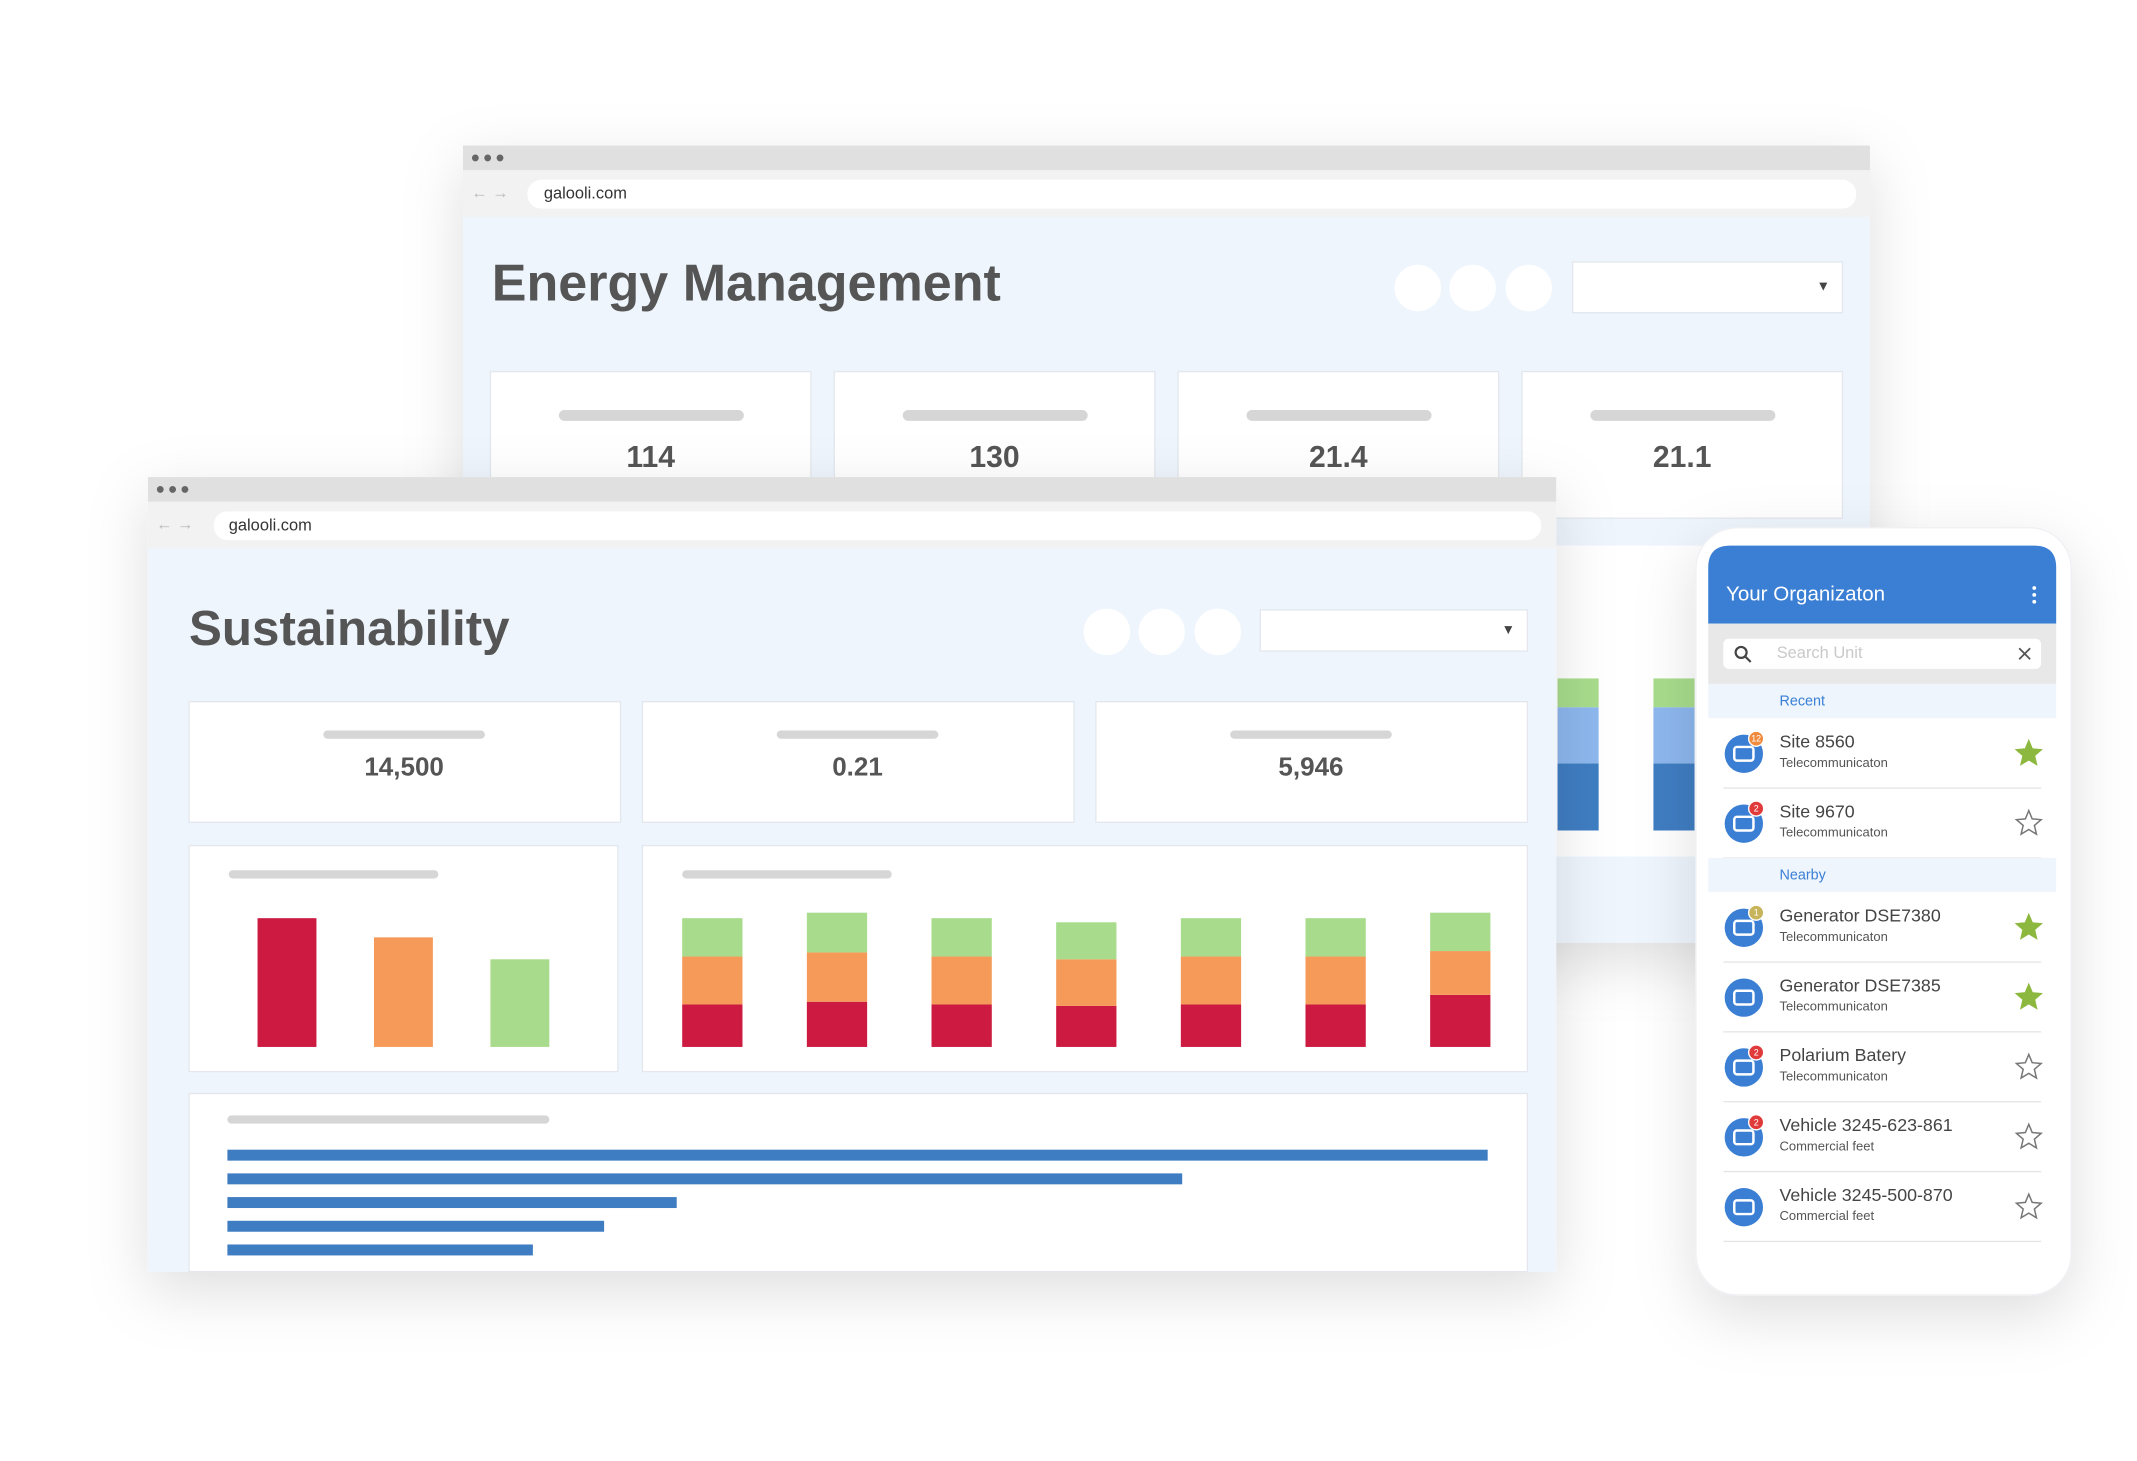  I want to click on item-name: Site 9670, so click(1816, 811).